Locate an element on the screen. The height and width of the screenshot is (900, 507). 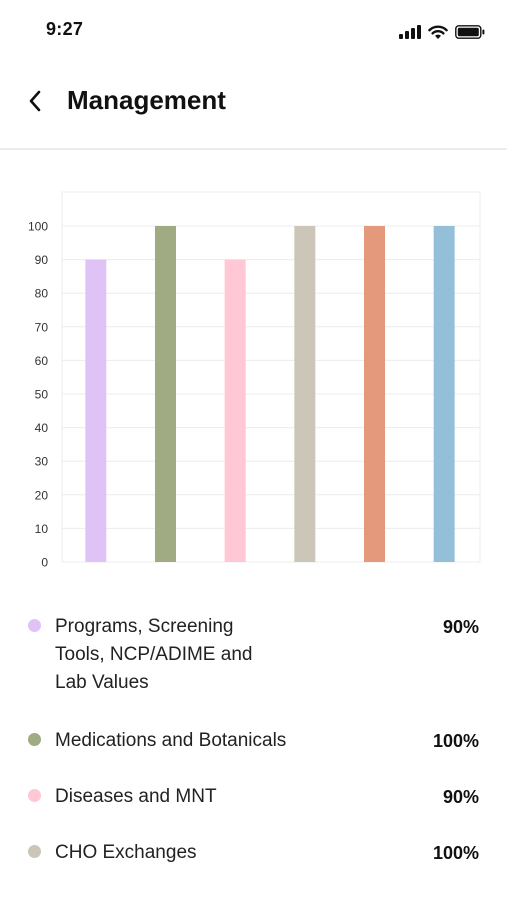
page-title: Management is located at coordinates (146, 100).